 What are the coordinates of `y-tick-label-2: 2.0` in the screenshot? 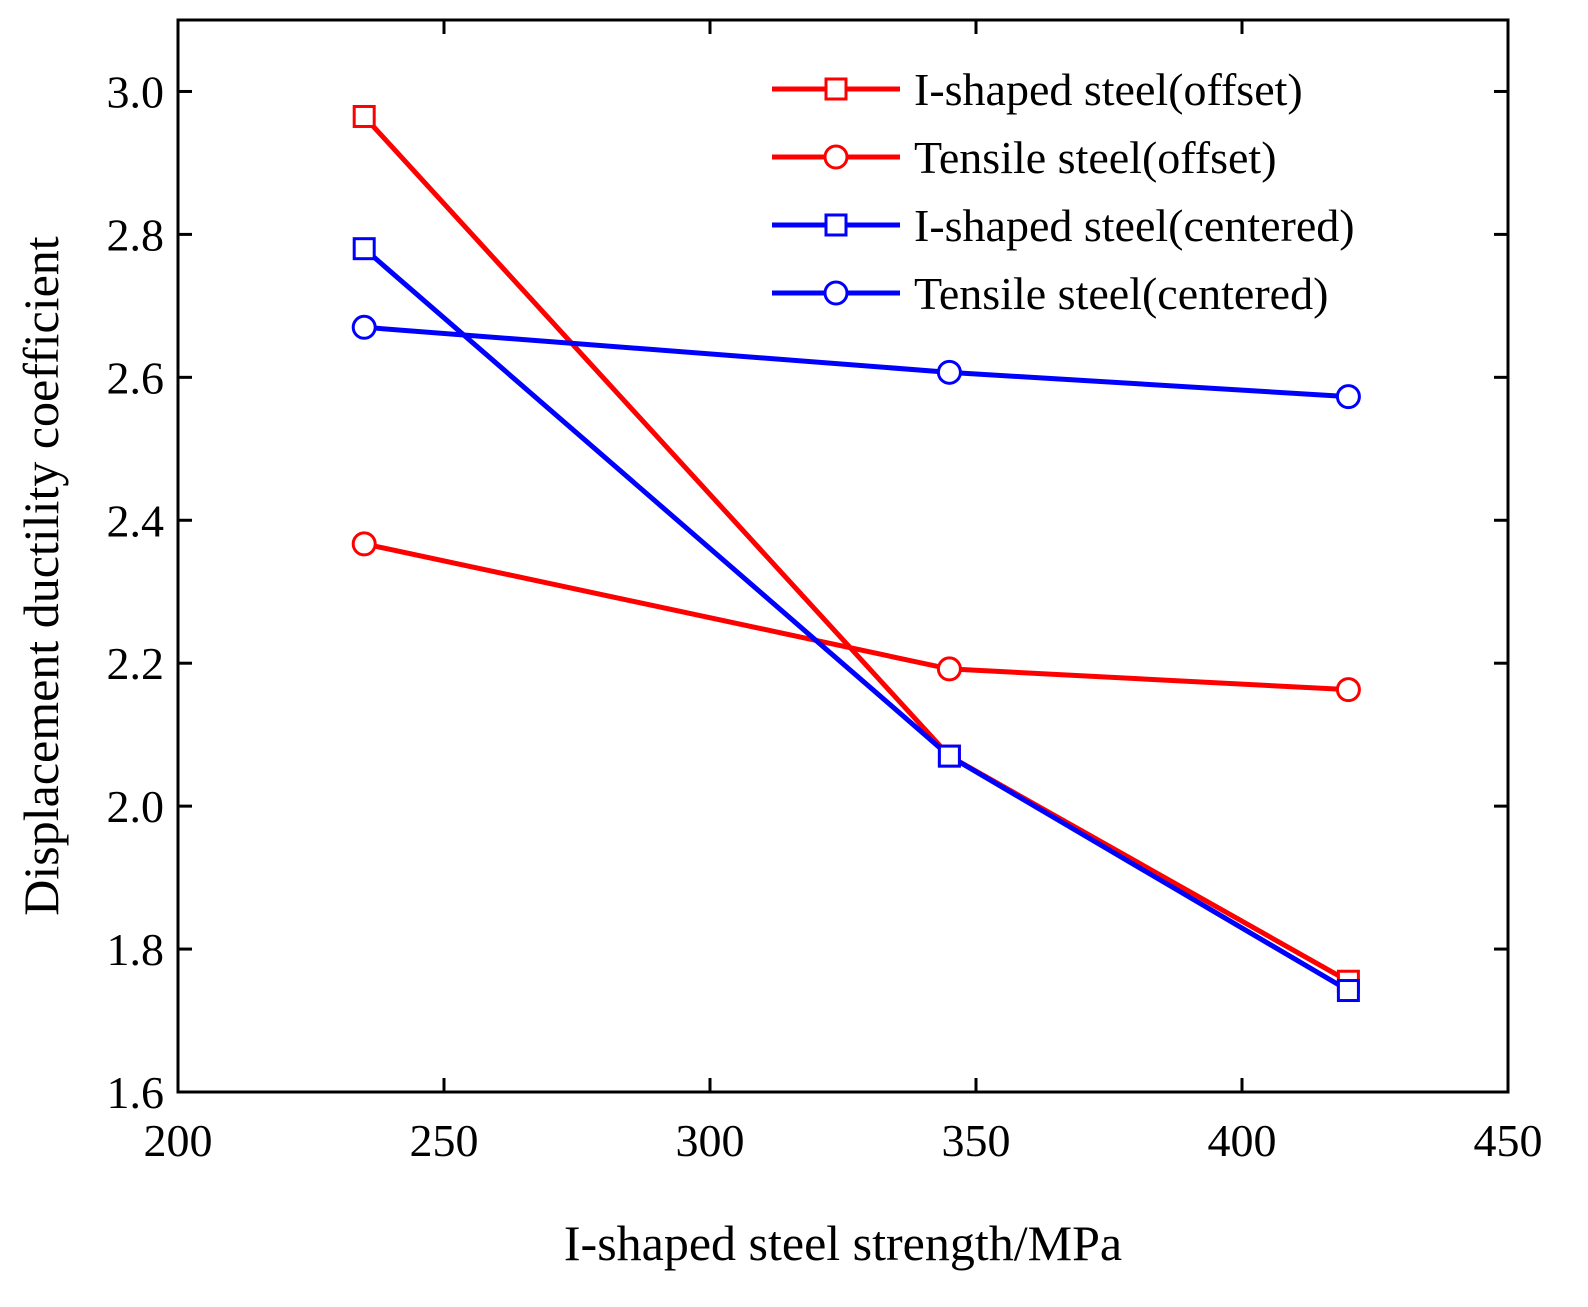 It's located at (136, 806).